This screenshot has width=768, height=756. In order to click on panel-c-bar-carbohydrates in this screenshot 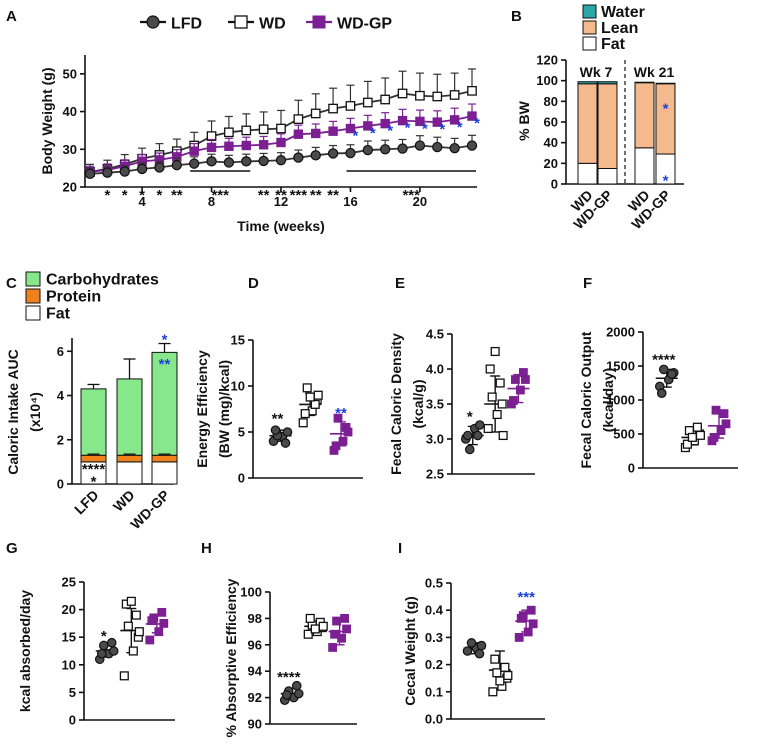, I will do `click(93, 422)`.